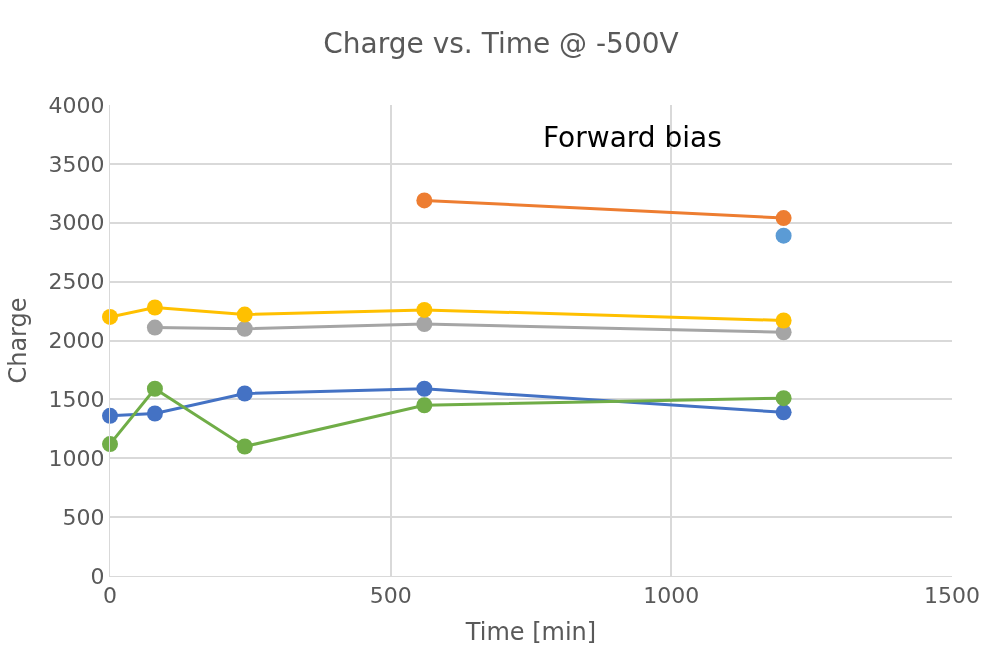 Image resolution: width=1002 pixels, height=671 pixels. I want to click on annotation: Forward bias, so click(632, 137).